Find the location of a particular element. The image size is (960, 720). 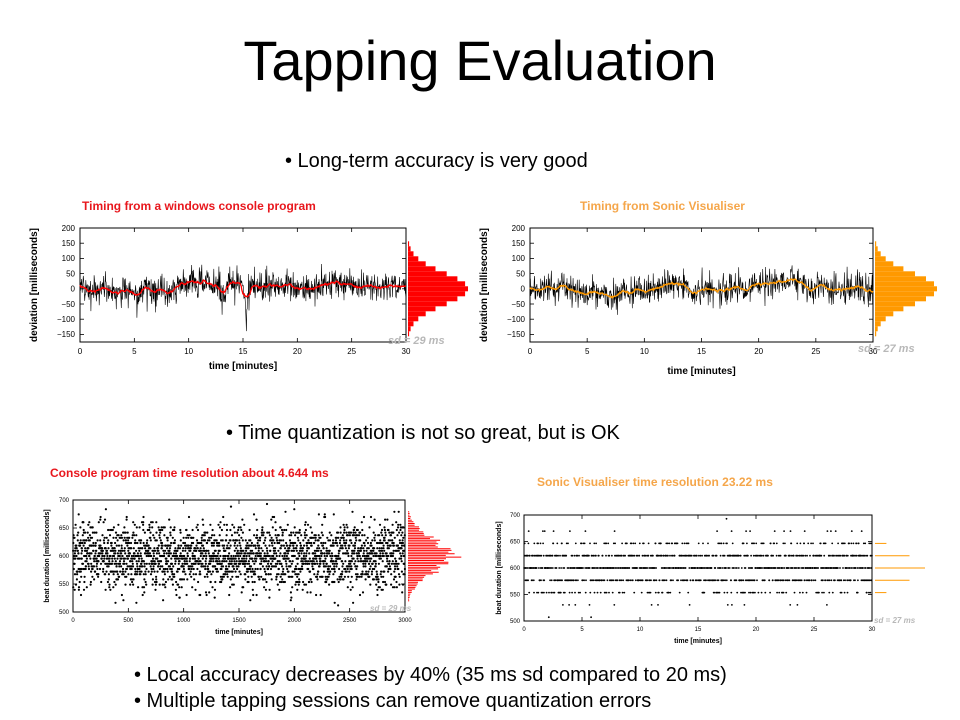

histogram-bar is located at coordinates (409, 334).